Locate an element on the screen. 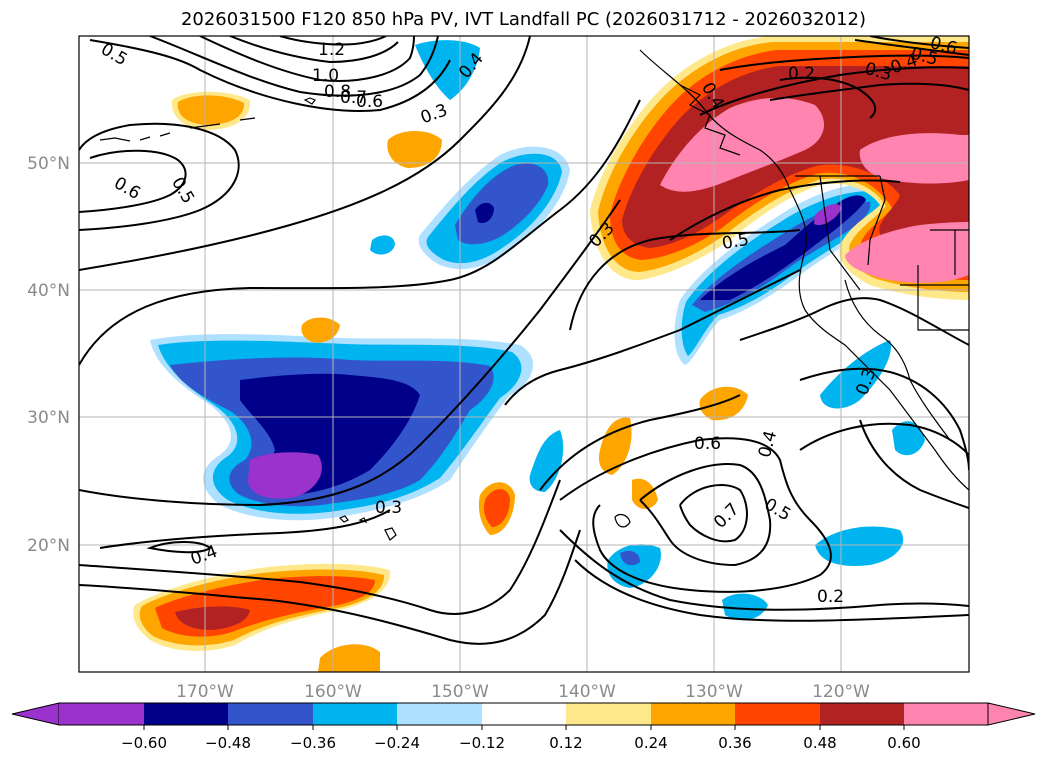  lon-tick: 130°W is located at coordinates (714, 692).